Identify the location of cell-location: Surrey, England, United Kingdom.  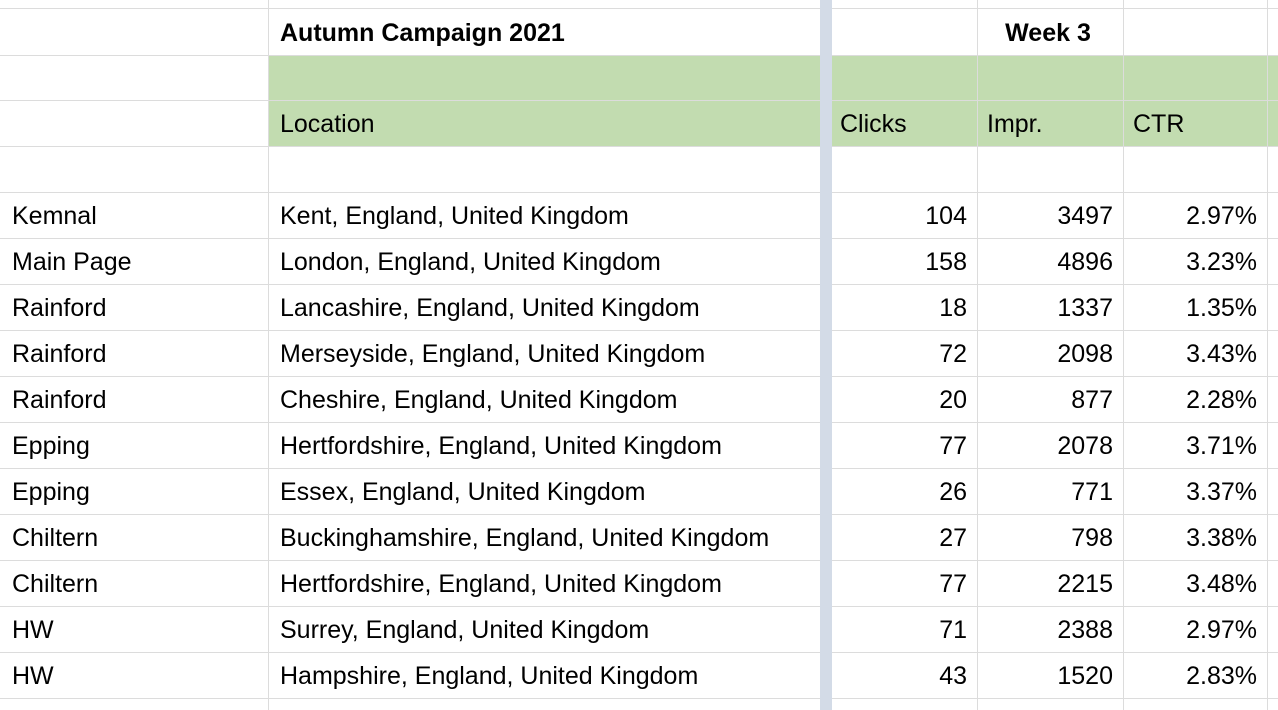
(465, 630).